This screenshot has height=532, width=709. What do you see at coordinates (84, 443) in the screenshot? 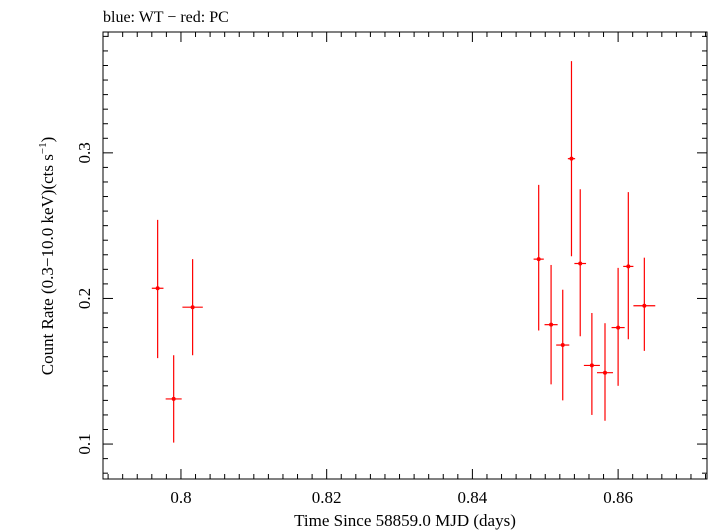
I see `y-tick-label: 0.1` at bounding box center [84, 443].